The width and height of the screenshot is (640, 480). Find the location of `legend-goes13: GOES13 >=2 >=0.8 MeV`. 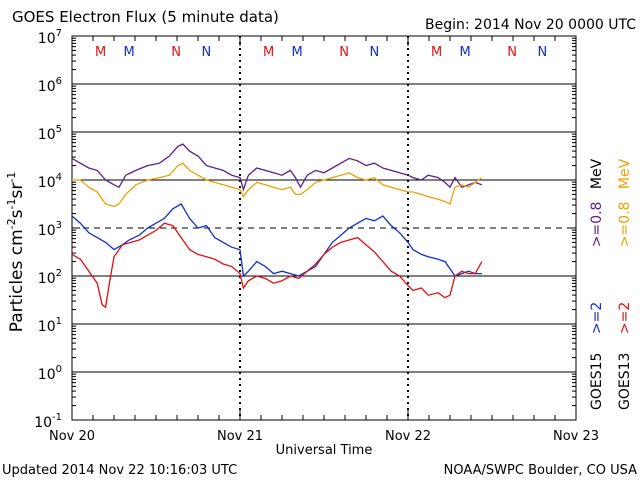

legend-goes13: GOES13 >=2 >=0.8 MeV is located at coordinates (625, 284).